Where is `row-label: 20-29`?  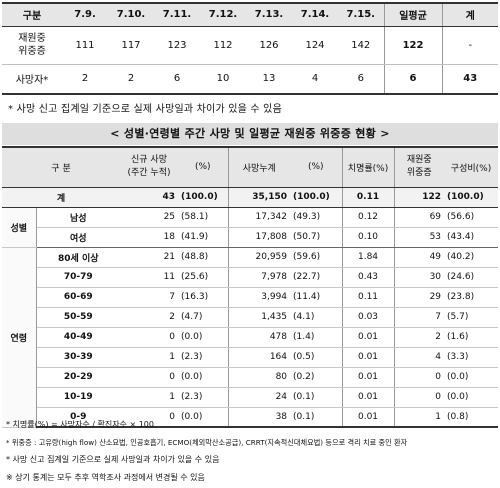 row-label: 20-29 is located at coordinates (78, 377).